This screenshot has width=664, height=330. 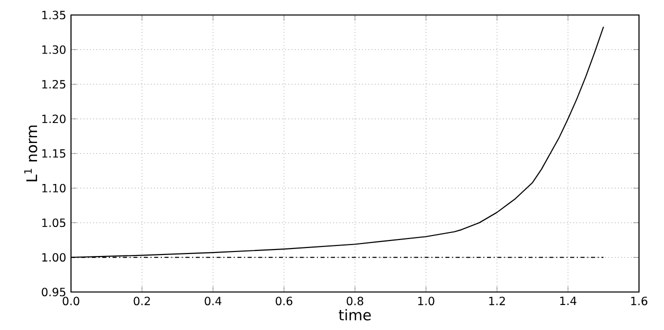 I want to click on y-tick-label: 1.20, so click(x=54, y=119).